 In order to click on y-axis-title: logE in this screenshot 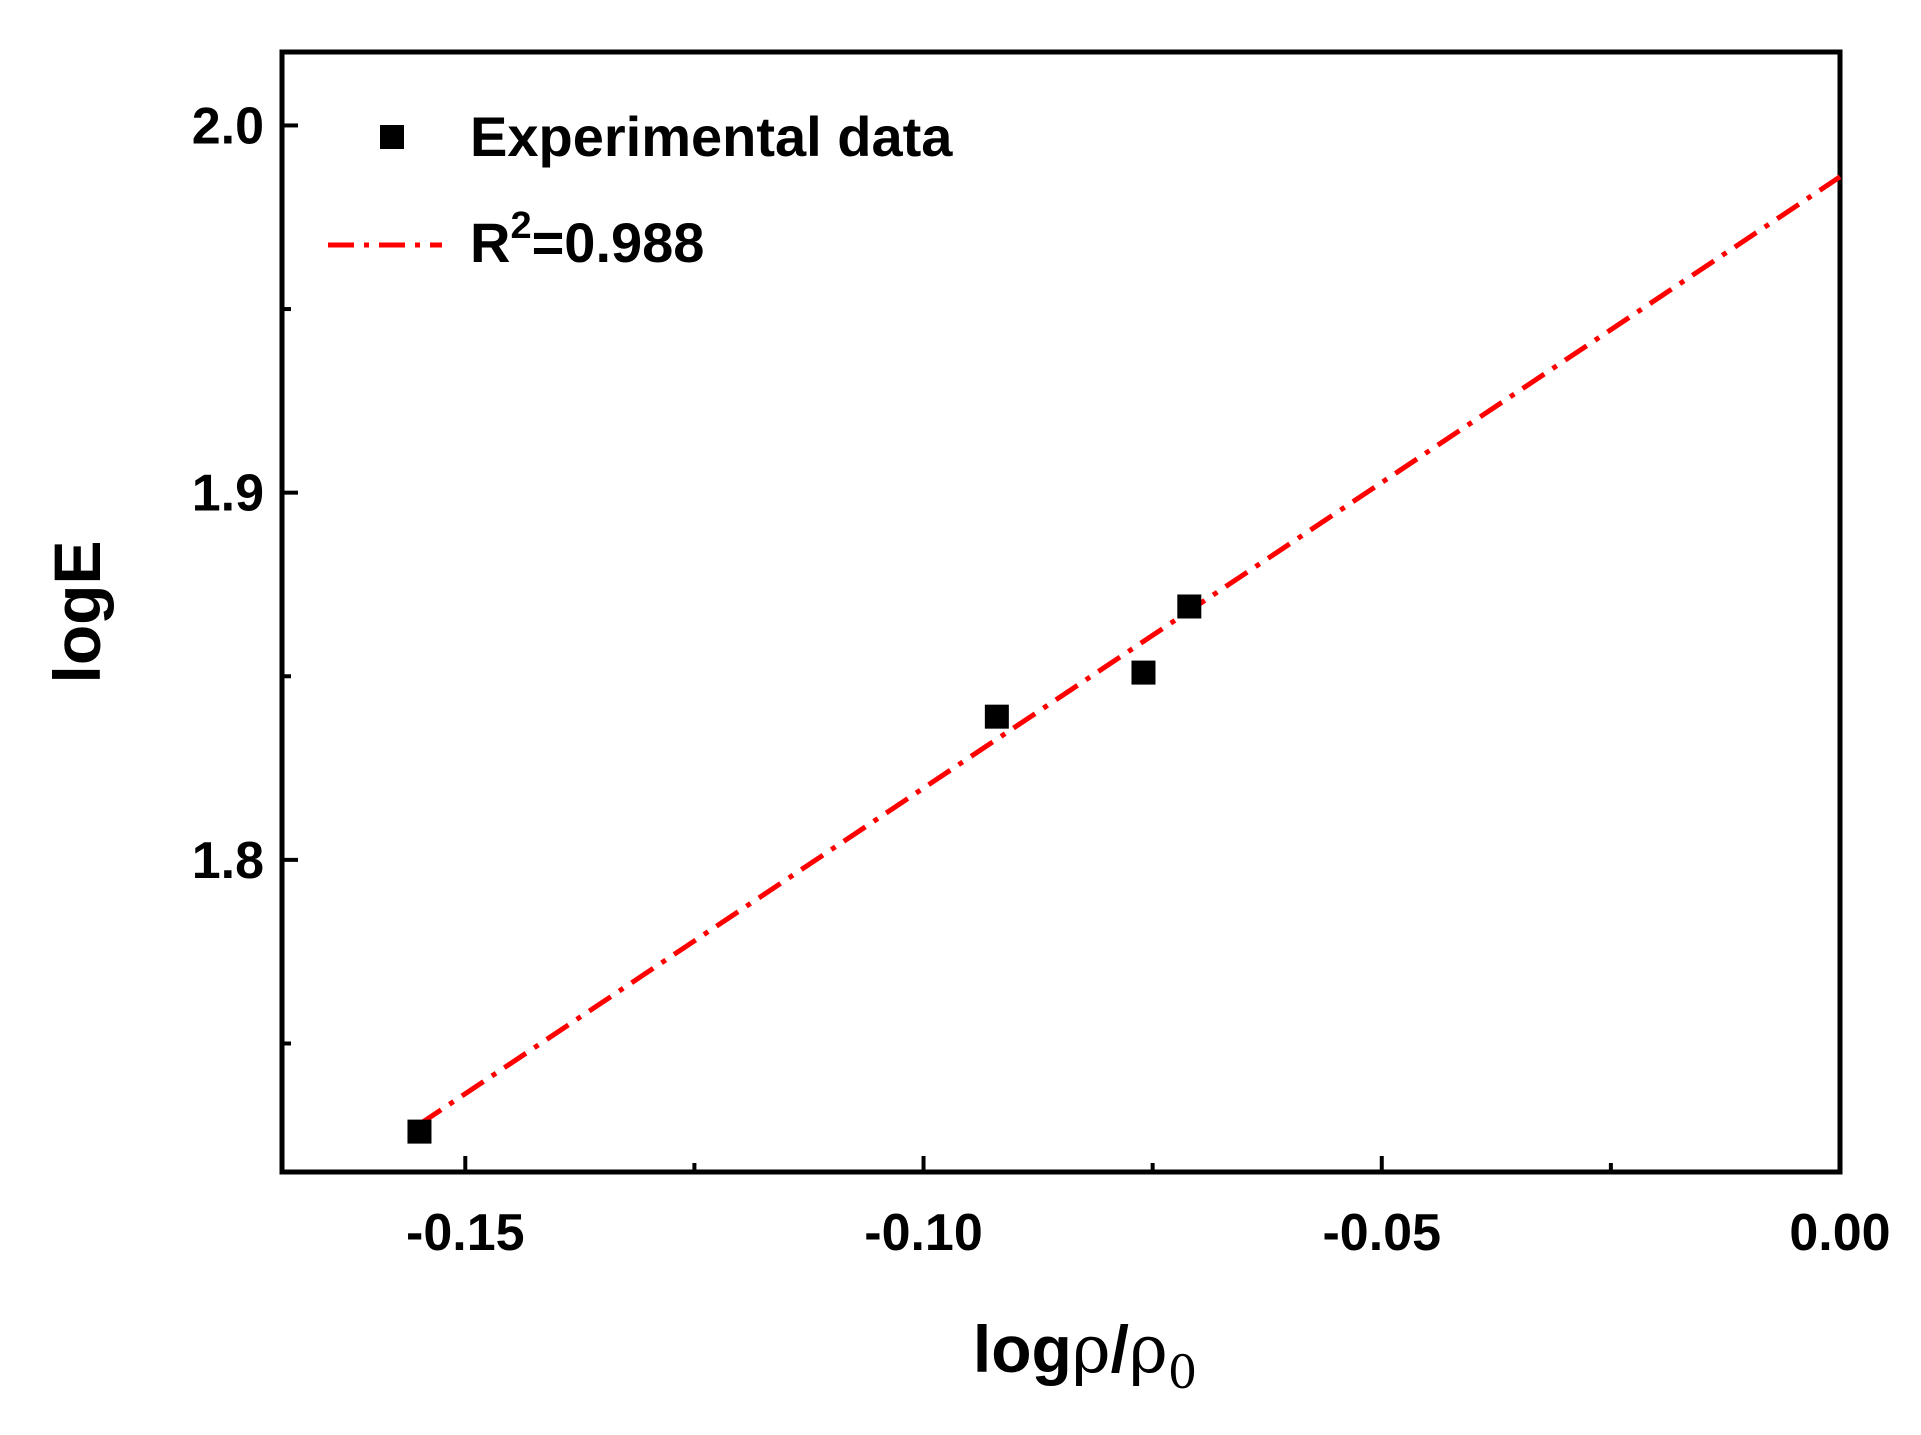, I will do `click(77, 612)`.